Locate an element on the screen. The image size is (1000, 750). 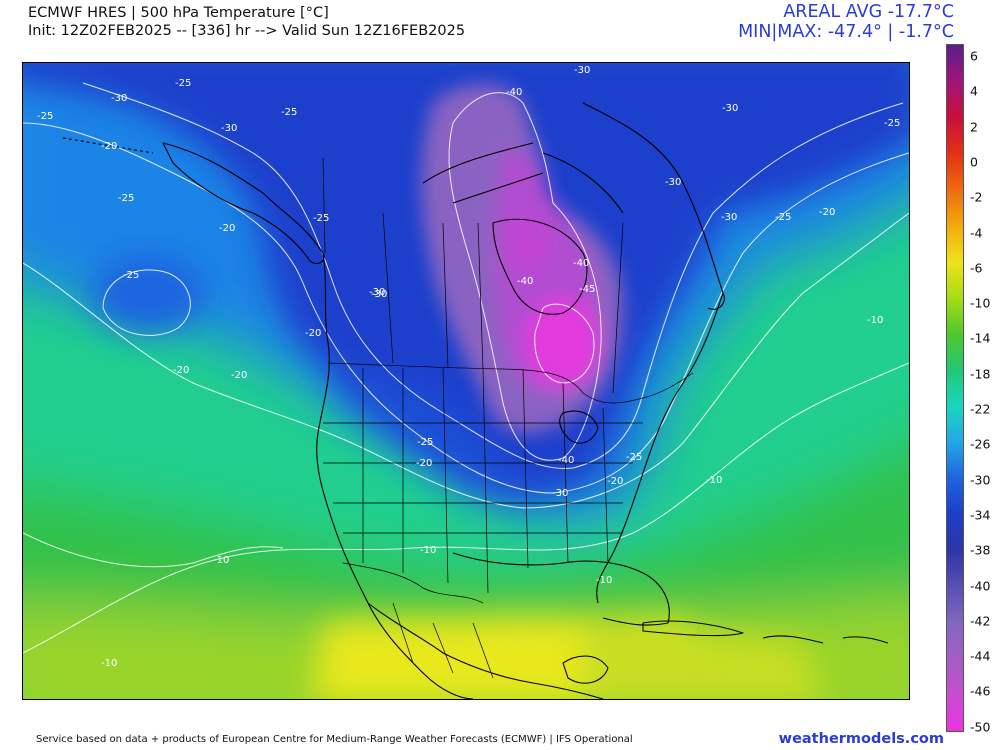
alaska-canada-border is located at coordinates (324, 205).